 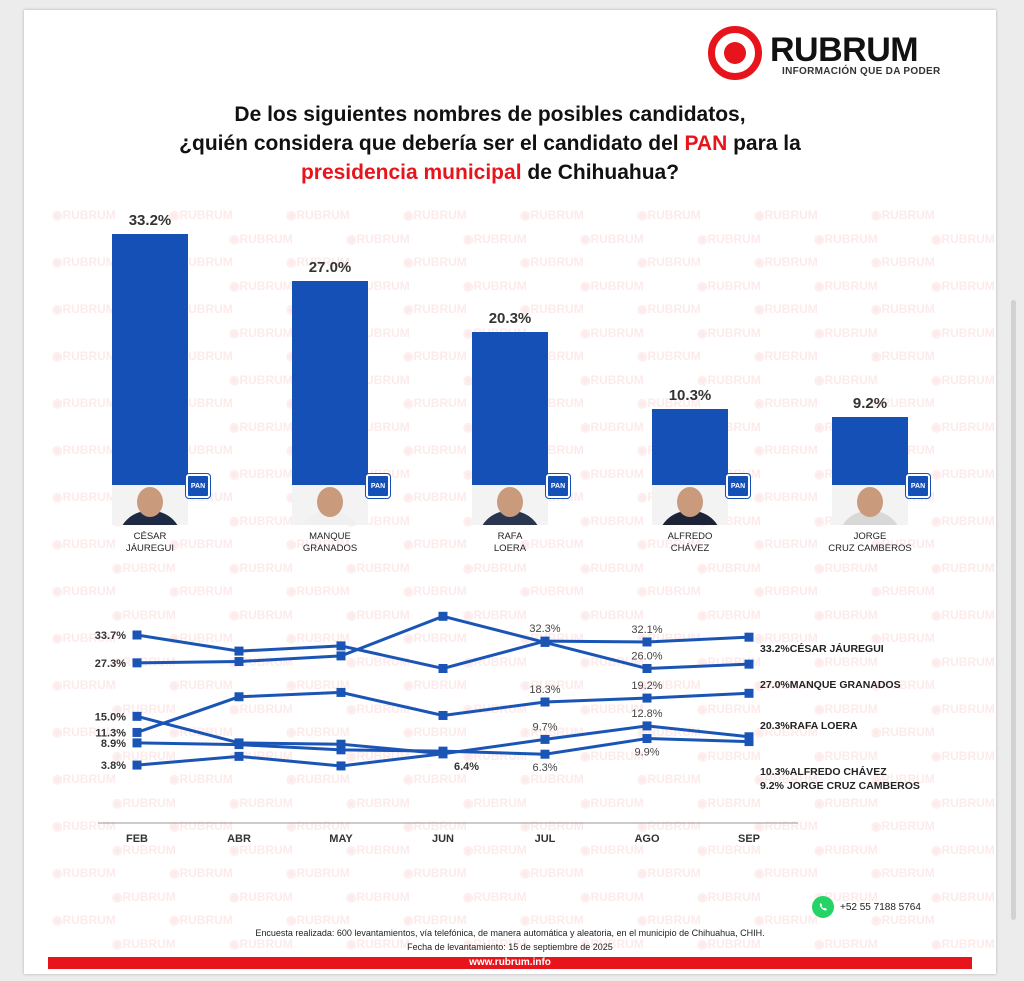 I want to click on candidate-name: CÉSAR JÁUREGUI, so click(x=150, y=542).